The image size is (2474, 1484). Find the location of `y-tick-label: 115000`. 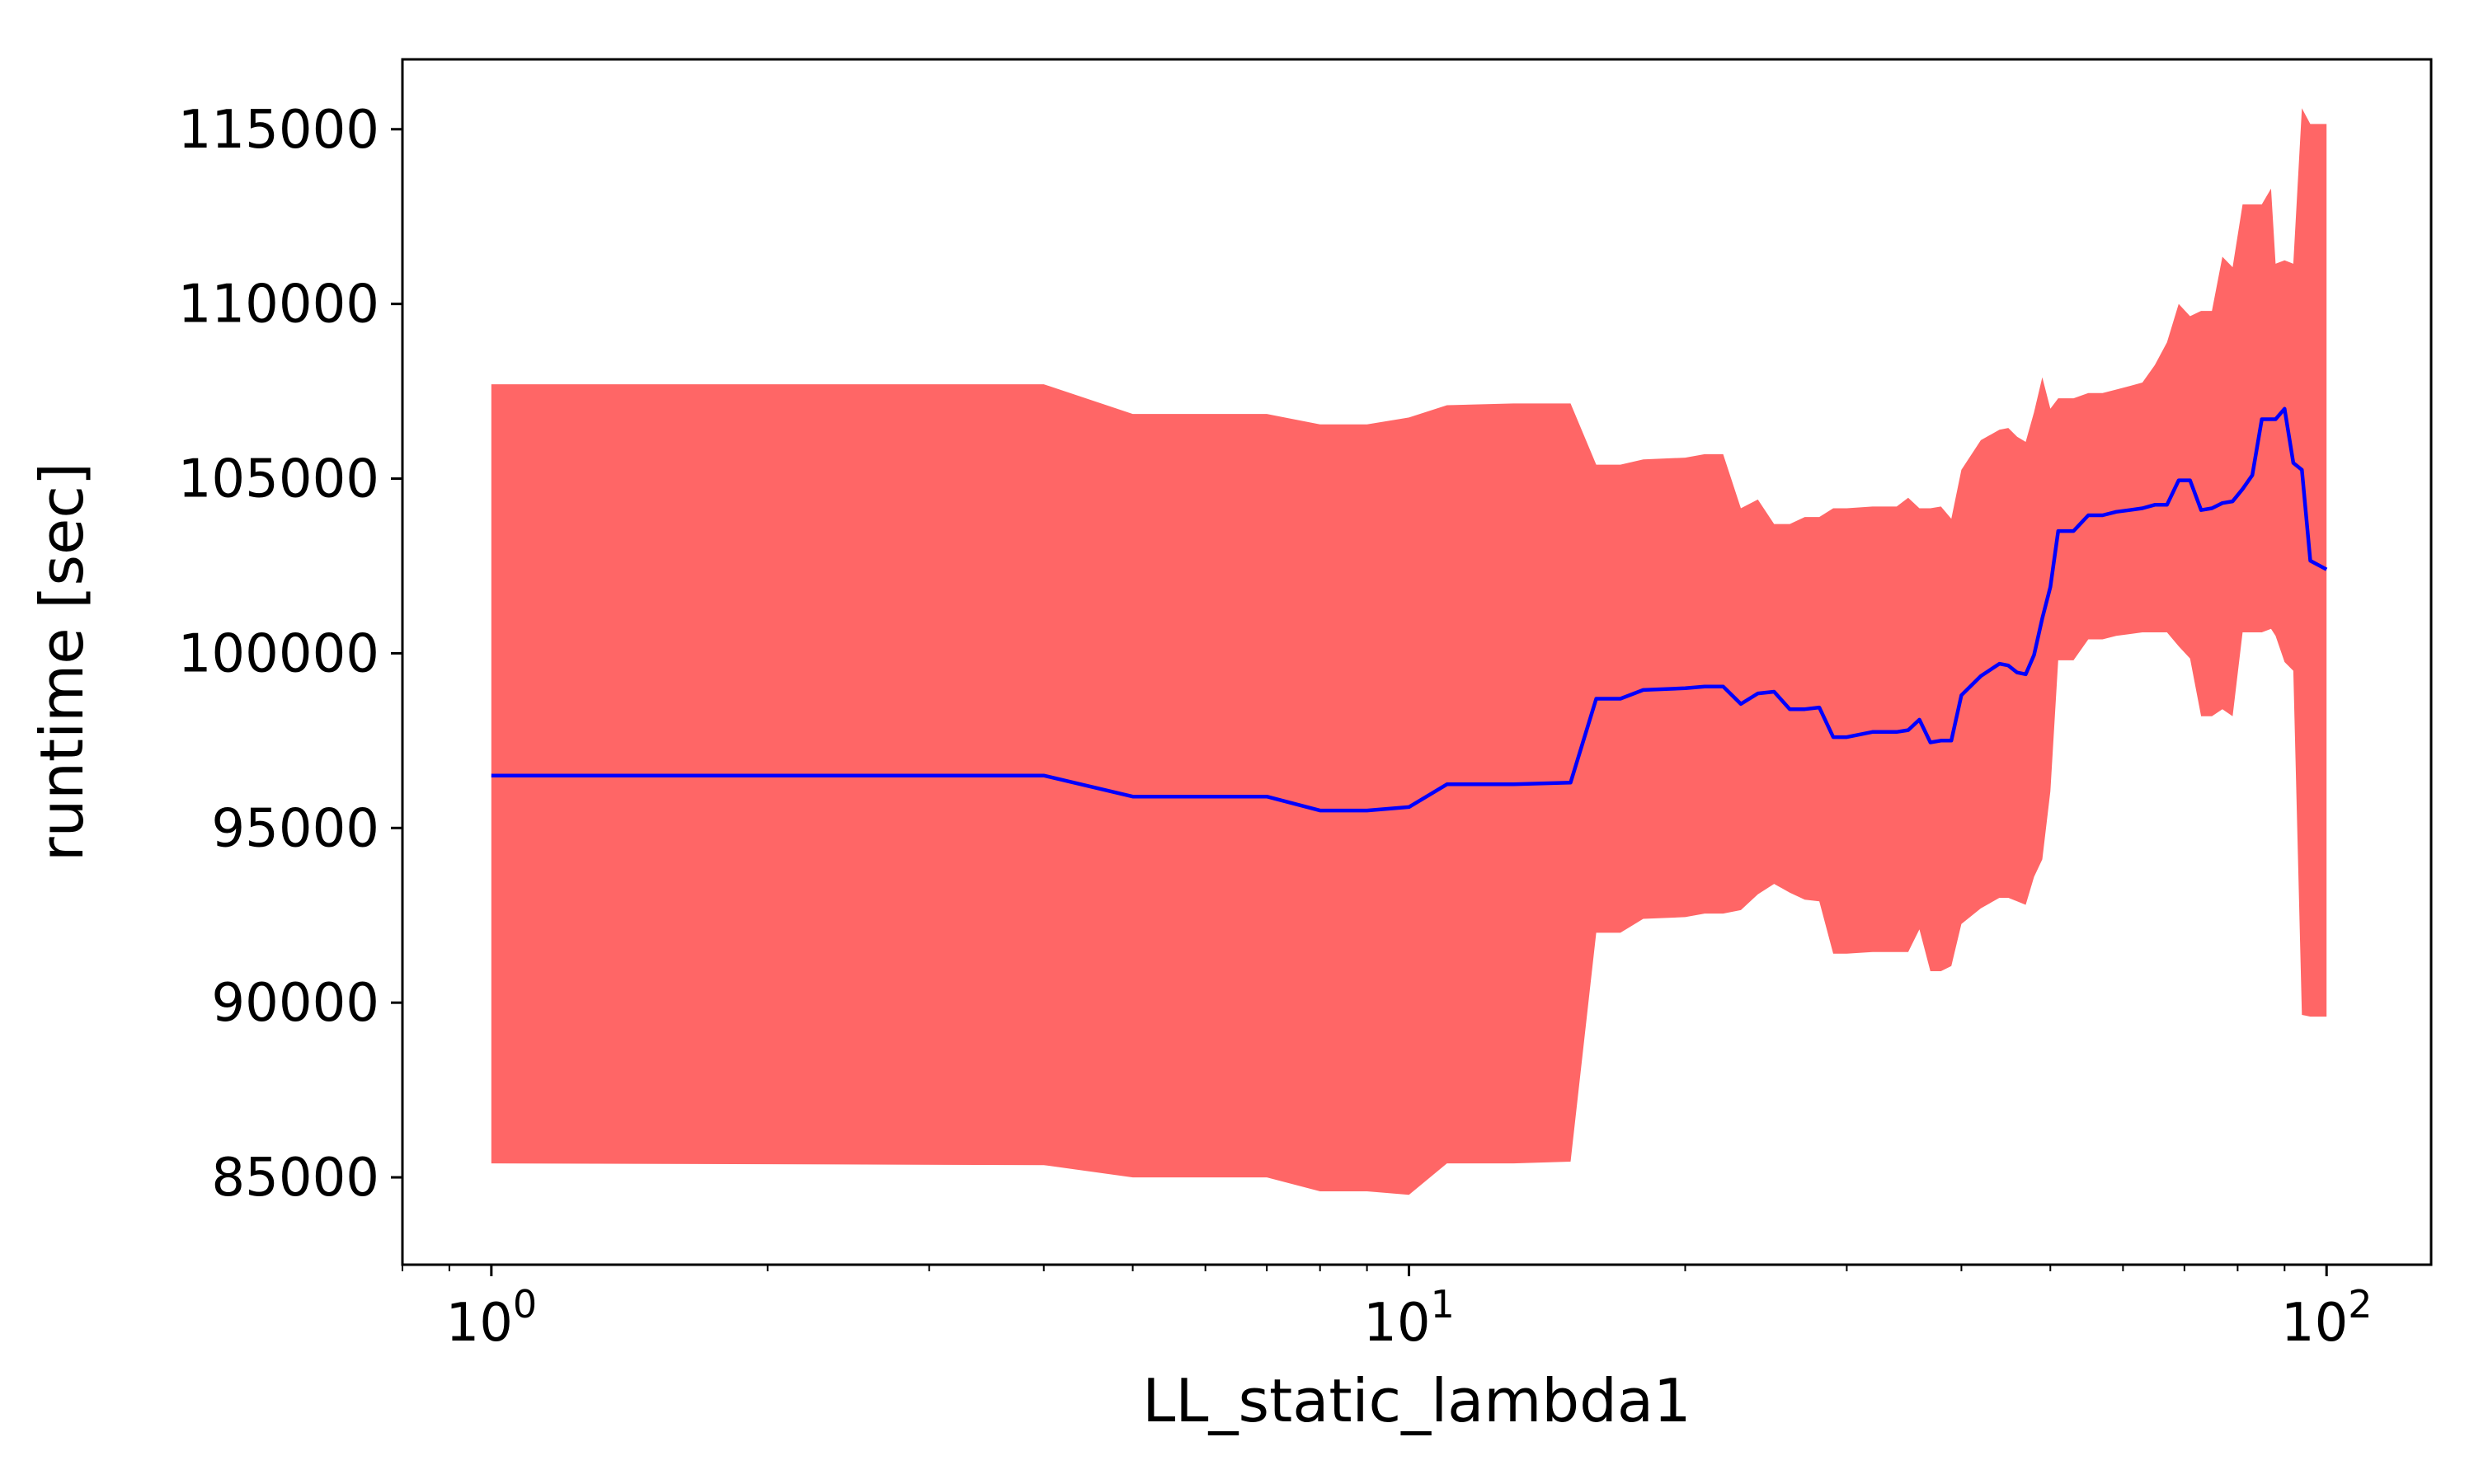

y-tick-label: 115000 is located at coordinates (278, 130).